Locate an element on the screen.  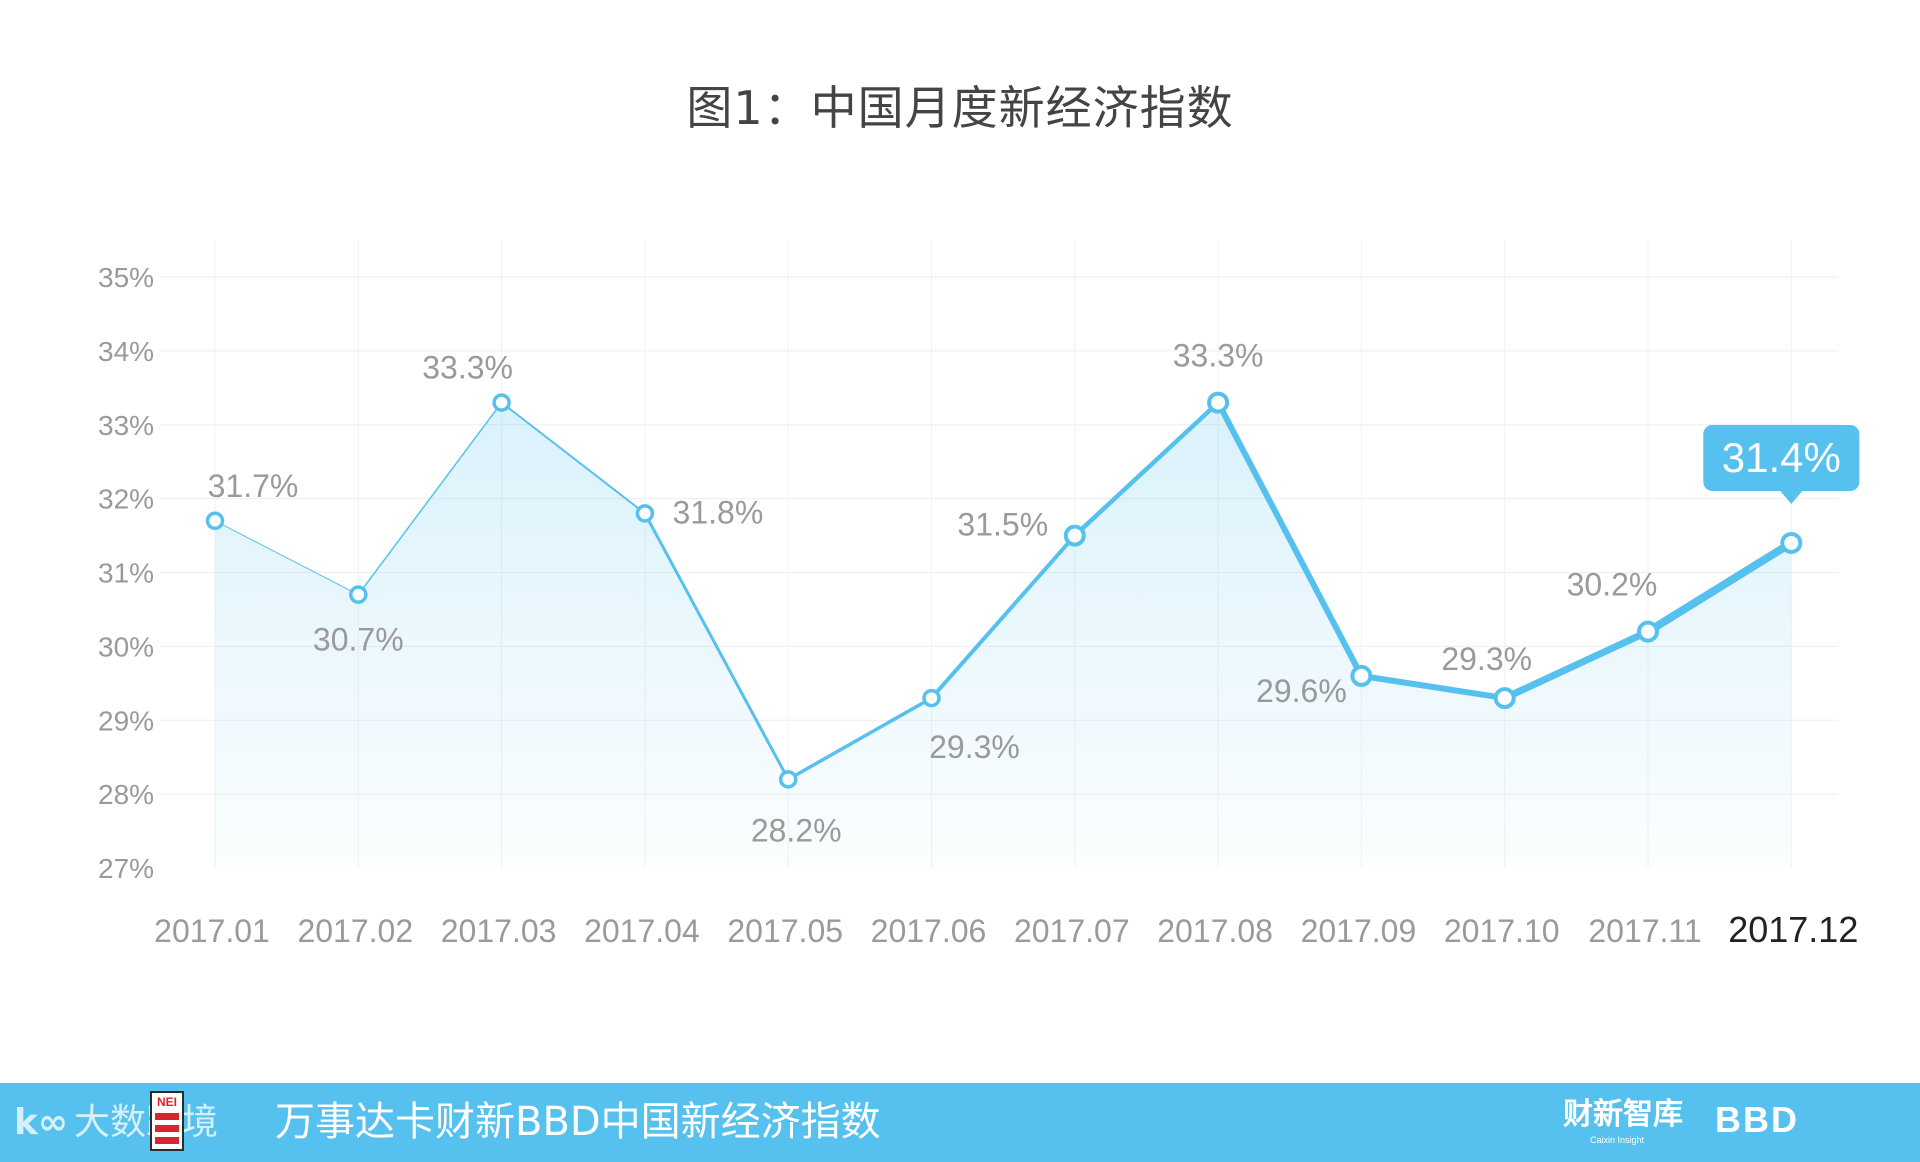
bbd-logo: BBD is located at coordinates (1757, 1119).